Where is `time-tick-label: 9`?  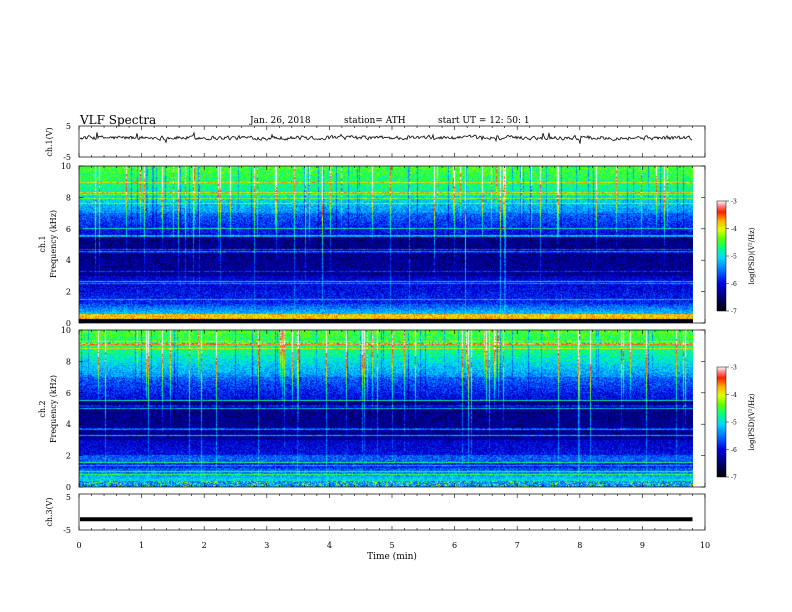 time-tick-label: 9 is located at coordinates (642, 545).